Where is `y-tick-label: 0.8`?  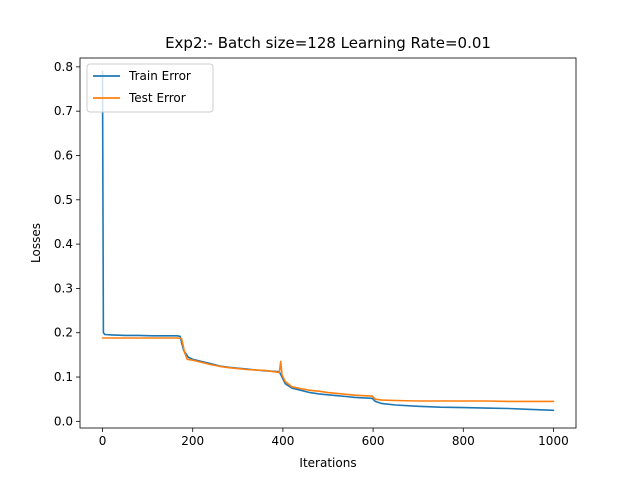 y-tick-label: 0.8 is located at coordinates (63, 67).